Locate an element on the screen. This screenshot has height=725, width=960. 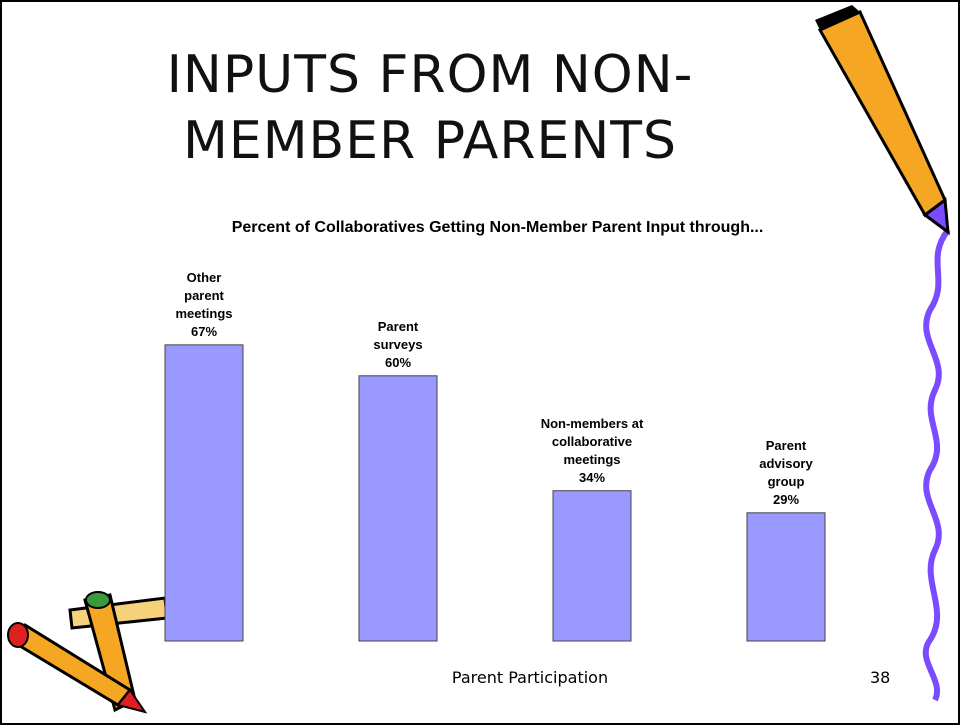
decor-pencils is located at coordinates (88, 652).